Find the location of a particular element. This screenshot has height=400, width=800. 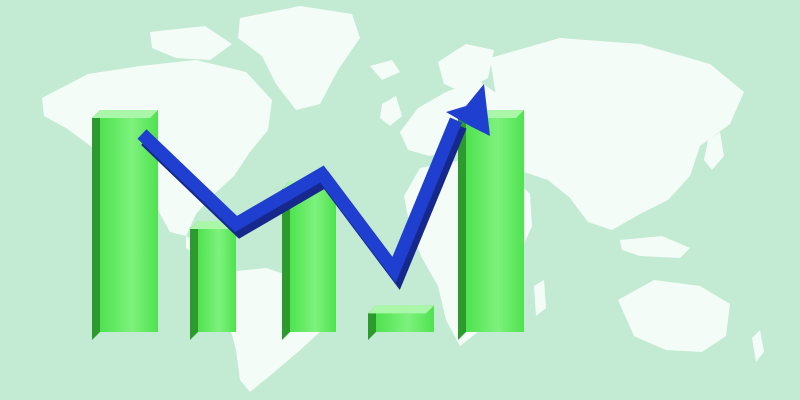

bar-3-front is located at coordinates (313, 256).